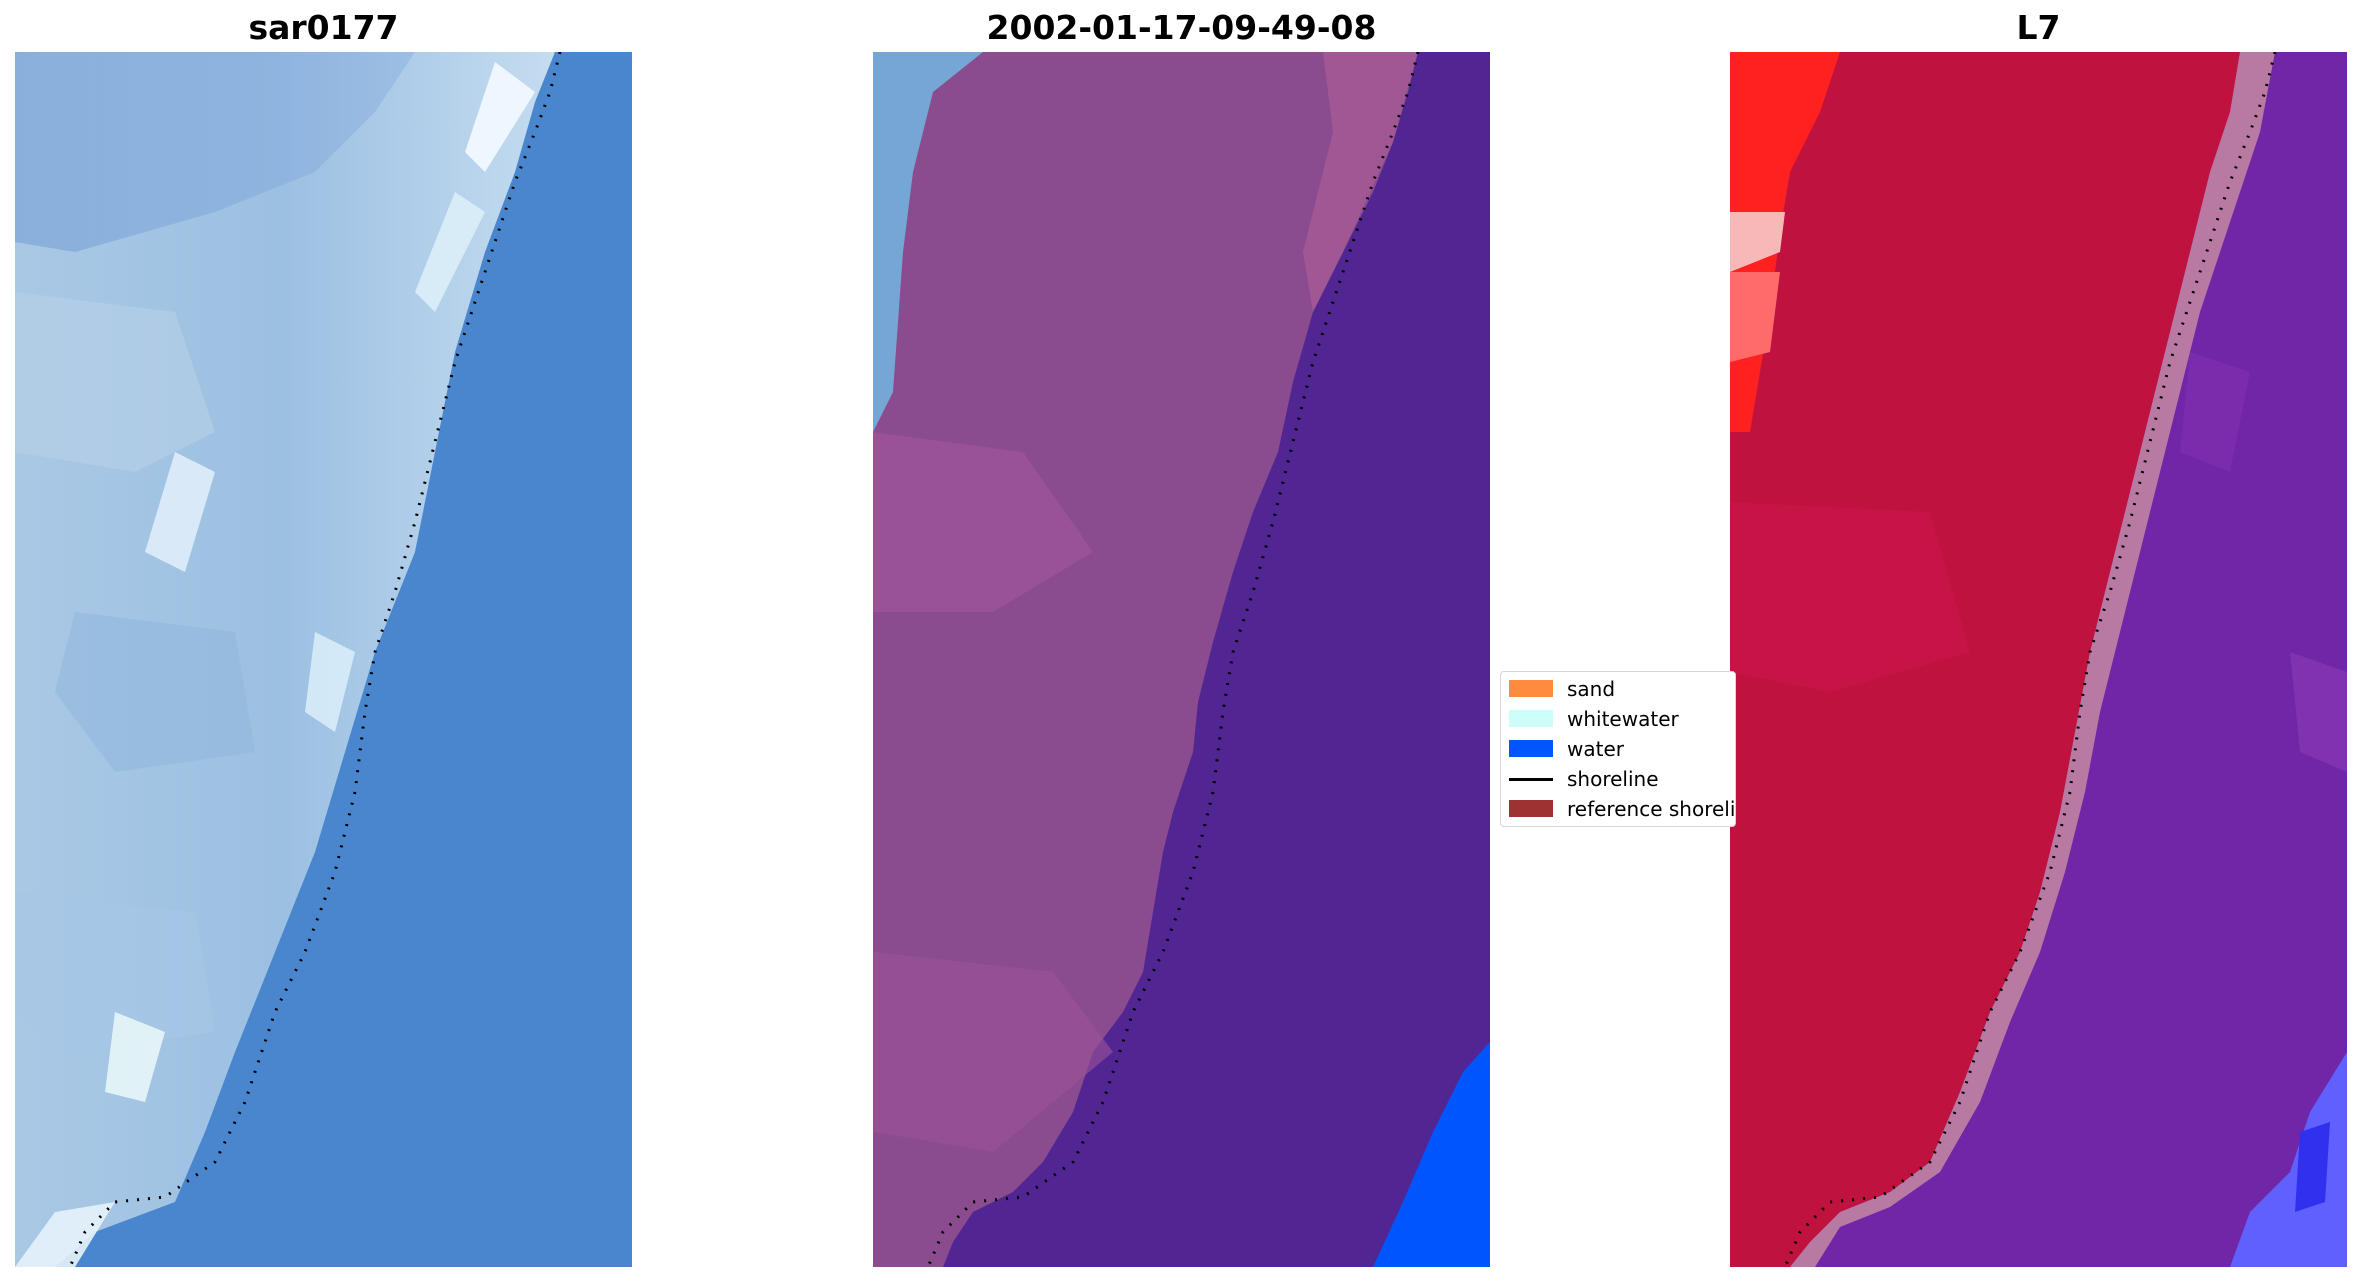  Describe the element at coordinates (1531, 688) in the screenshot. I see `sand-swatch` at that location.